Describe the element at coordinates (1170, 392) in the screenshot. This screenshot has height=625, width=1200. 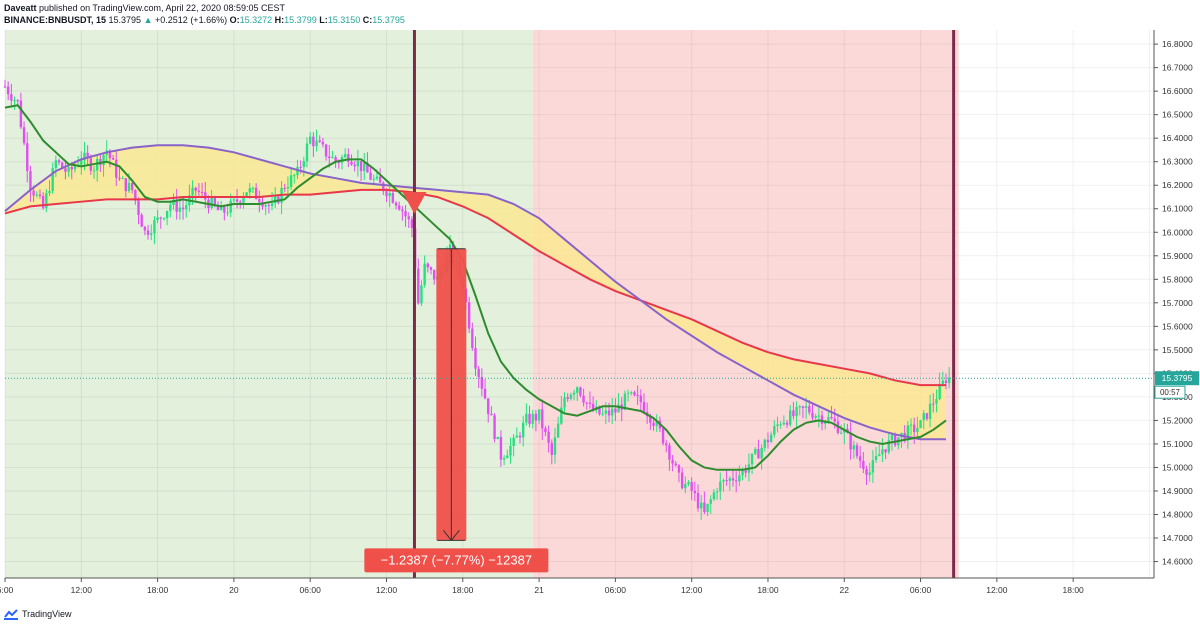
I see `countdown-label: 00:57` at that location.